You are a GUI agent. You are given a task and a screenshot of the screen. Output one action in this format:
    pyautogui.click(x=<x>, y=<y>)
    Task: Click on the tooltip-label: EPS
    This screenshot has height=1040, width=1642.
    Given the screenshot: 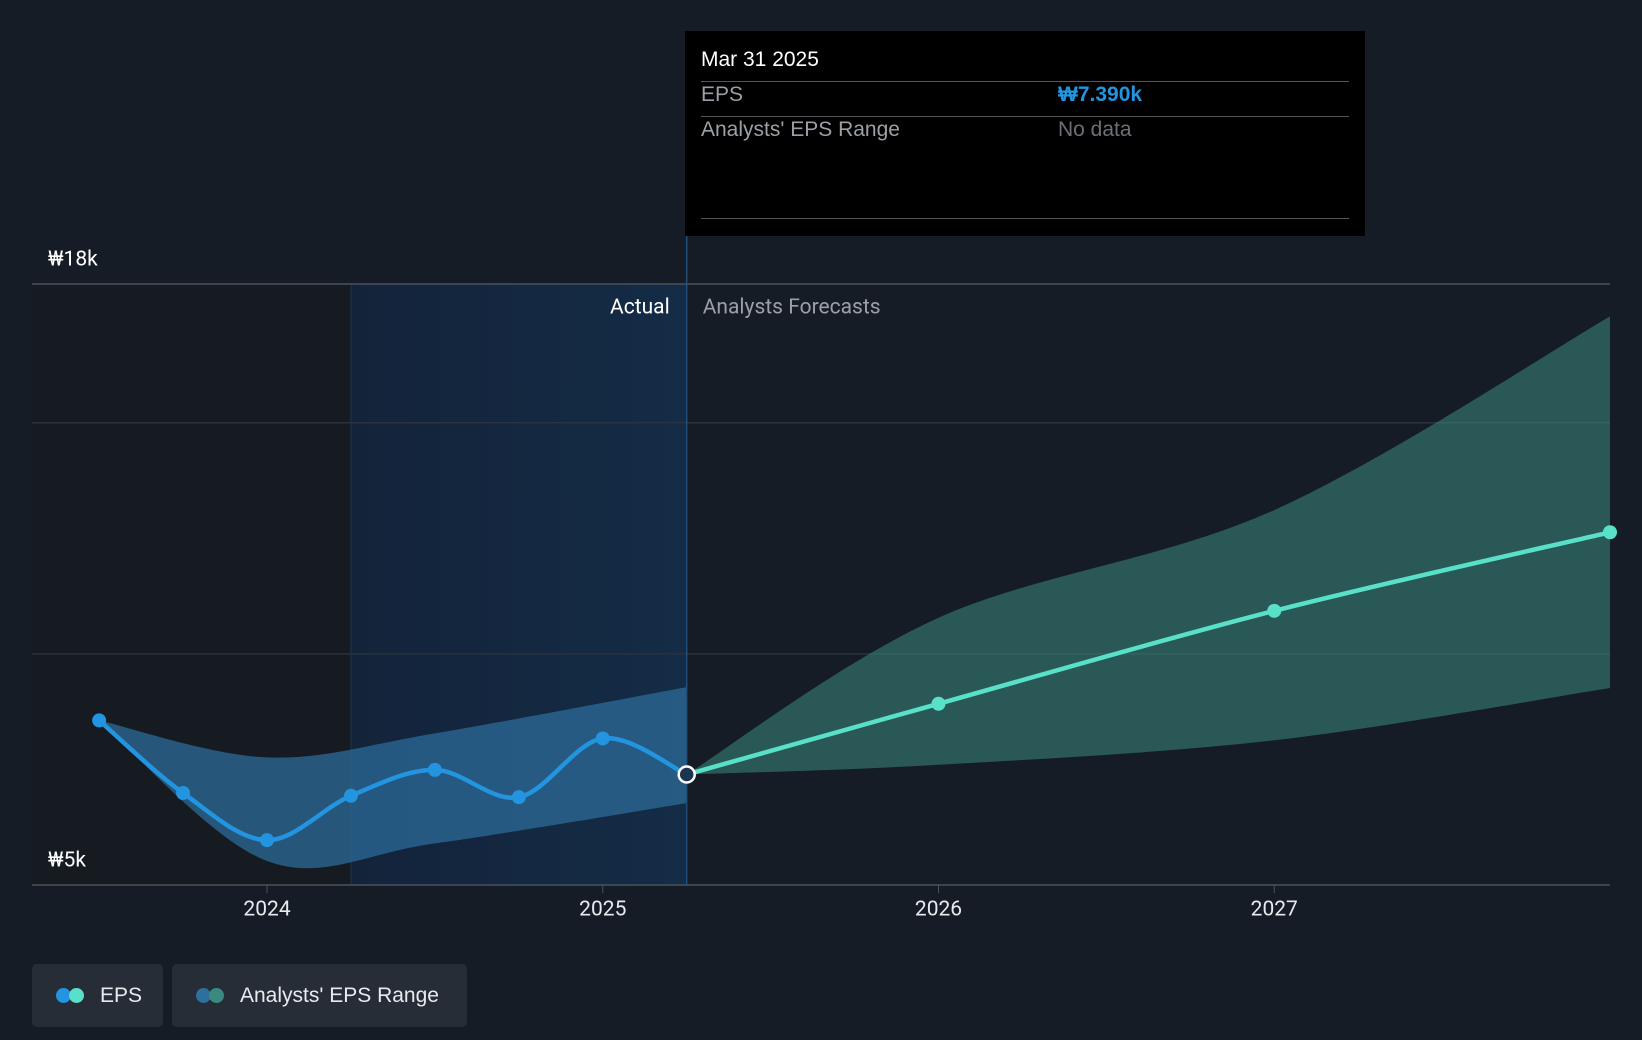 What is the action you would take?
    pyautogui.click(x=722, y=94)
    